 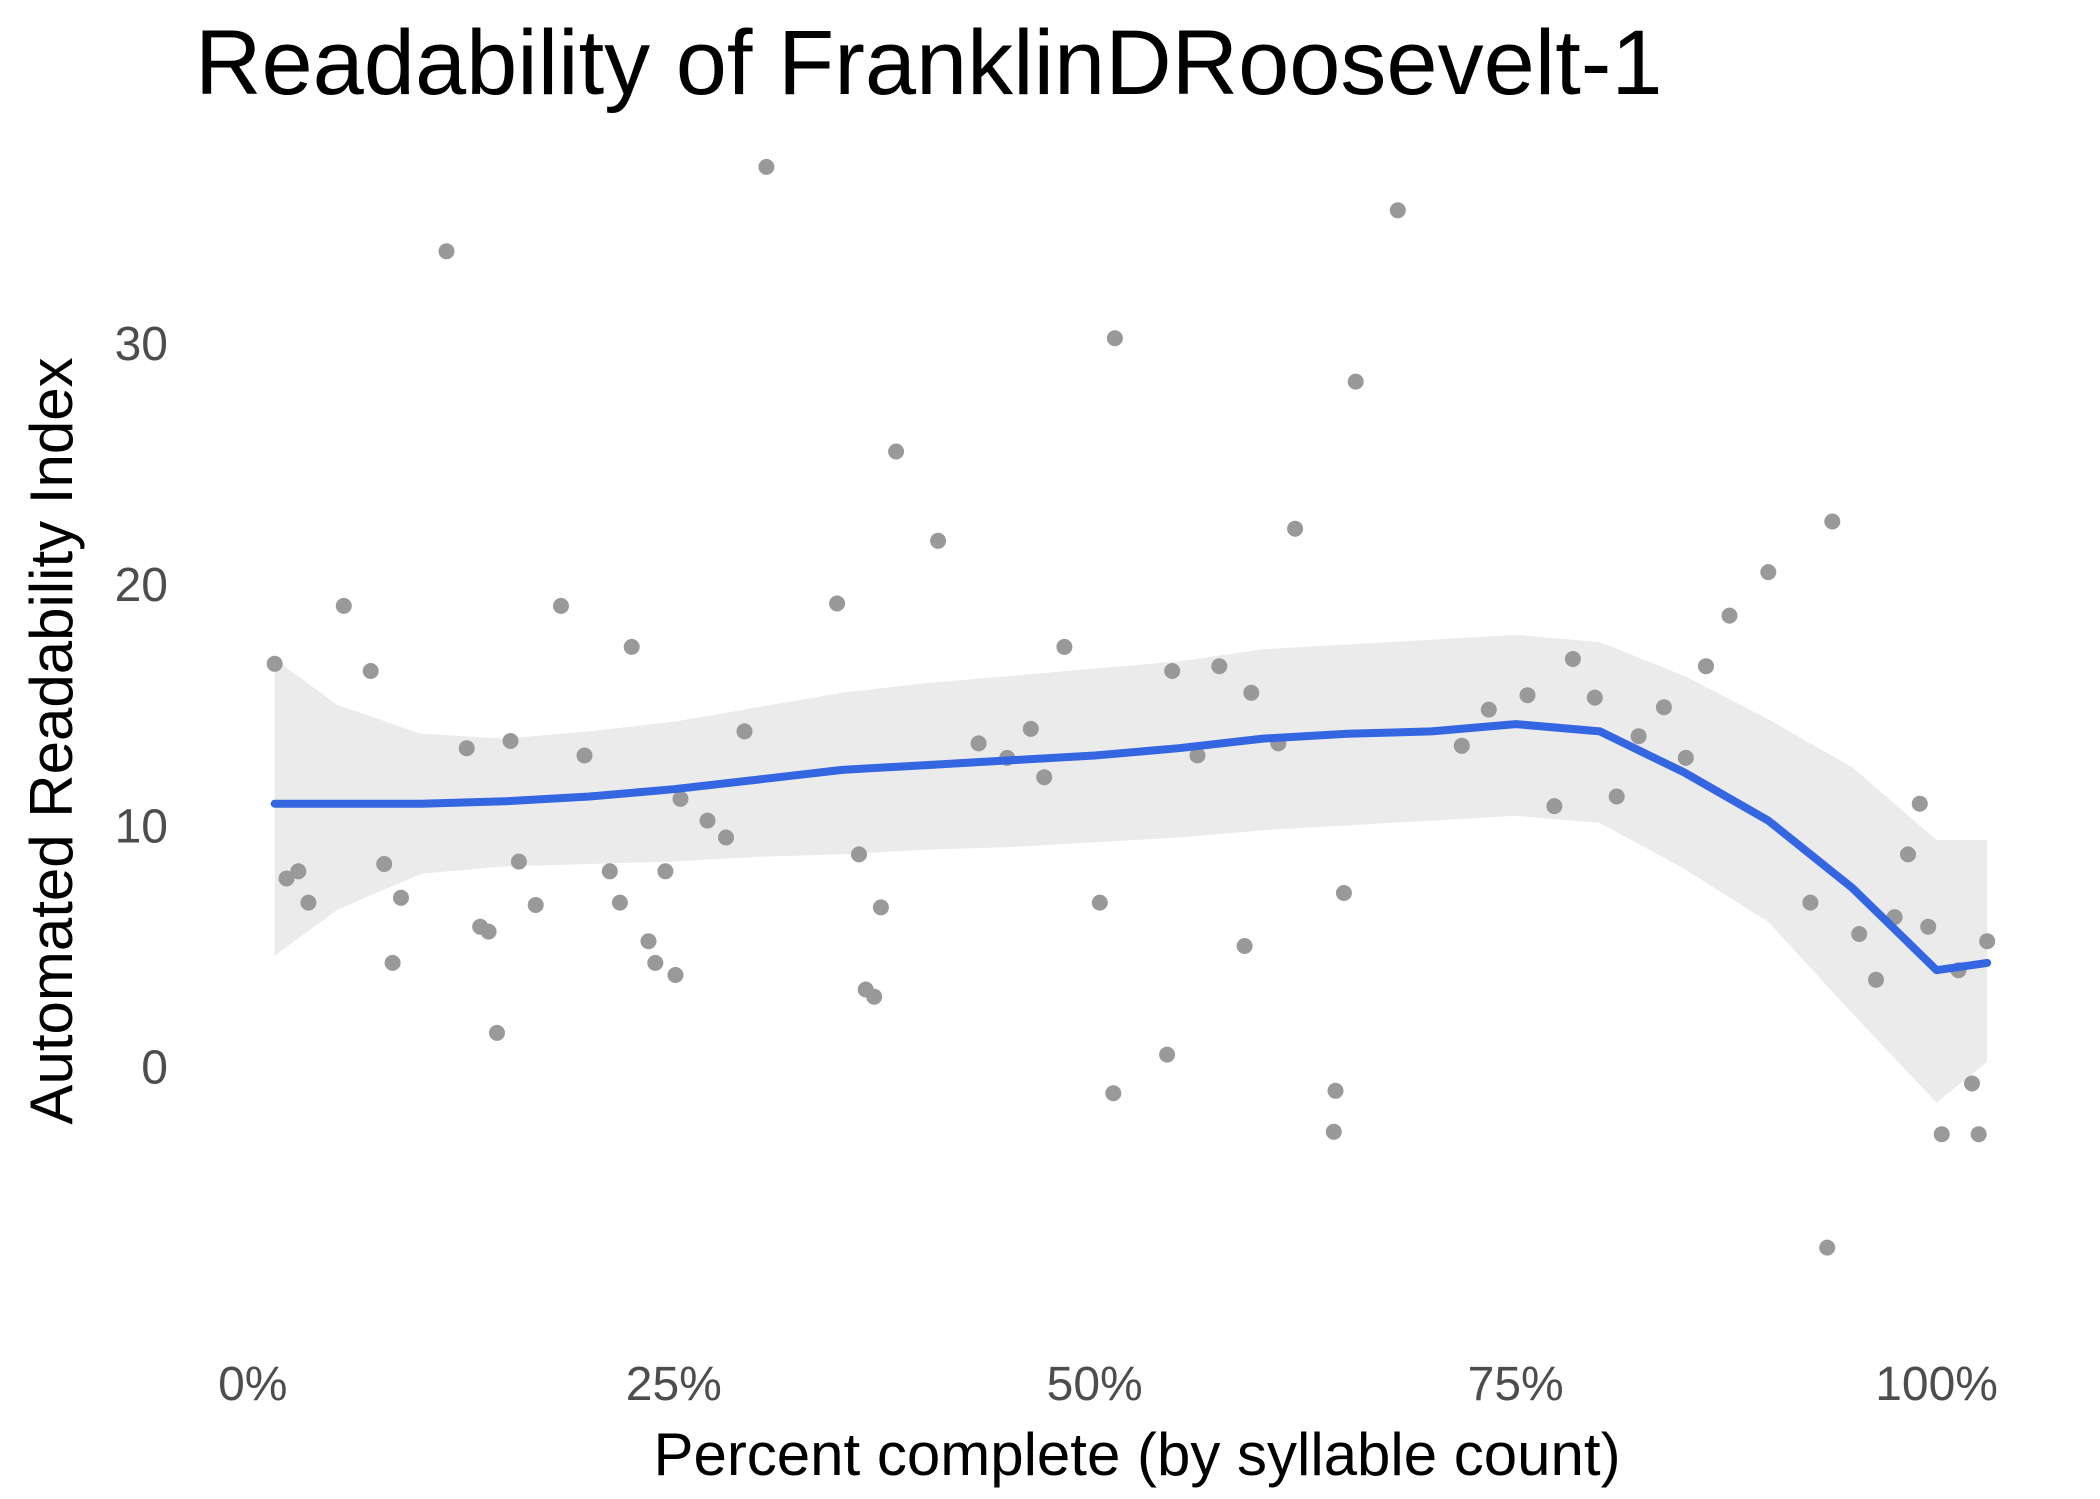 I want to click on smooth-line, so click(x=1131, y=847).